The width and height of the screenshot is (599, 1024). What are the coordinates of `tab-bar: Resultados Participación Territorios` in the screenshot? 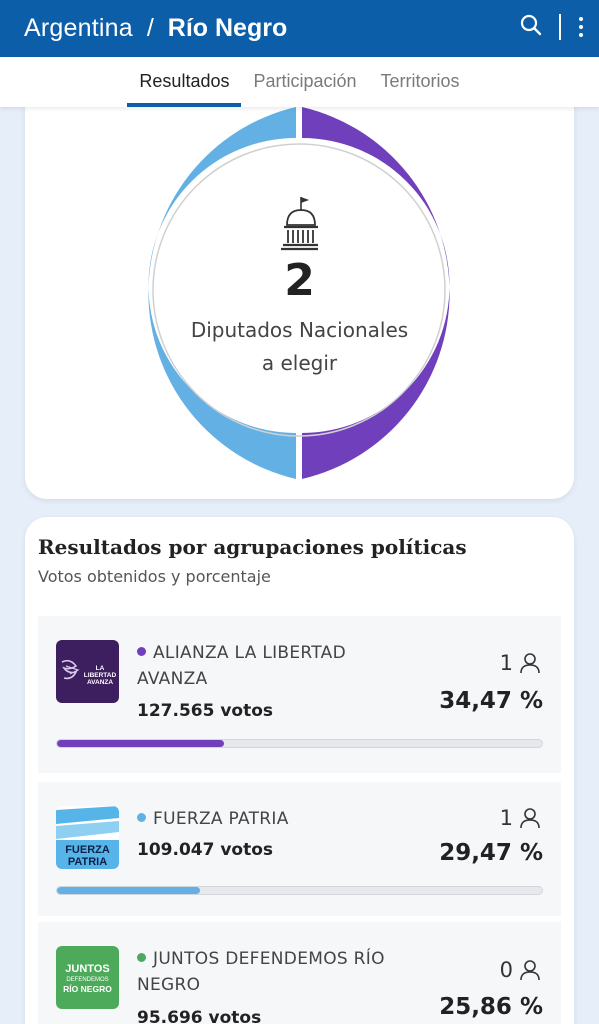 It's located at (299, 82).